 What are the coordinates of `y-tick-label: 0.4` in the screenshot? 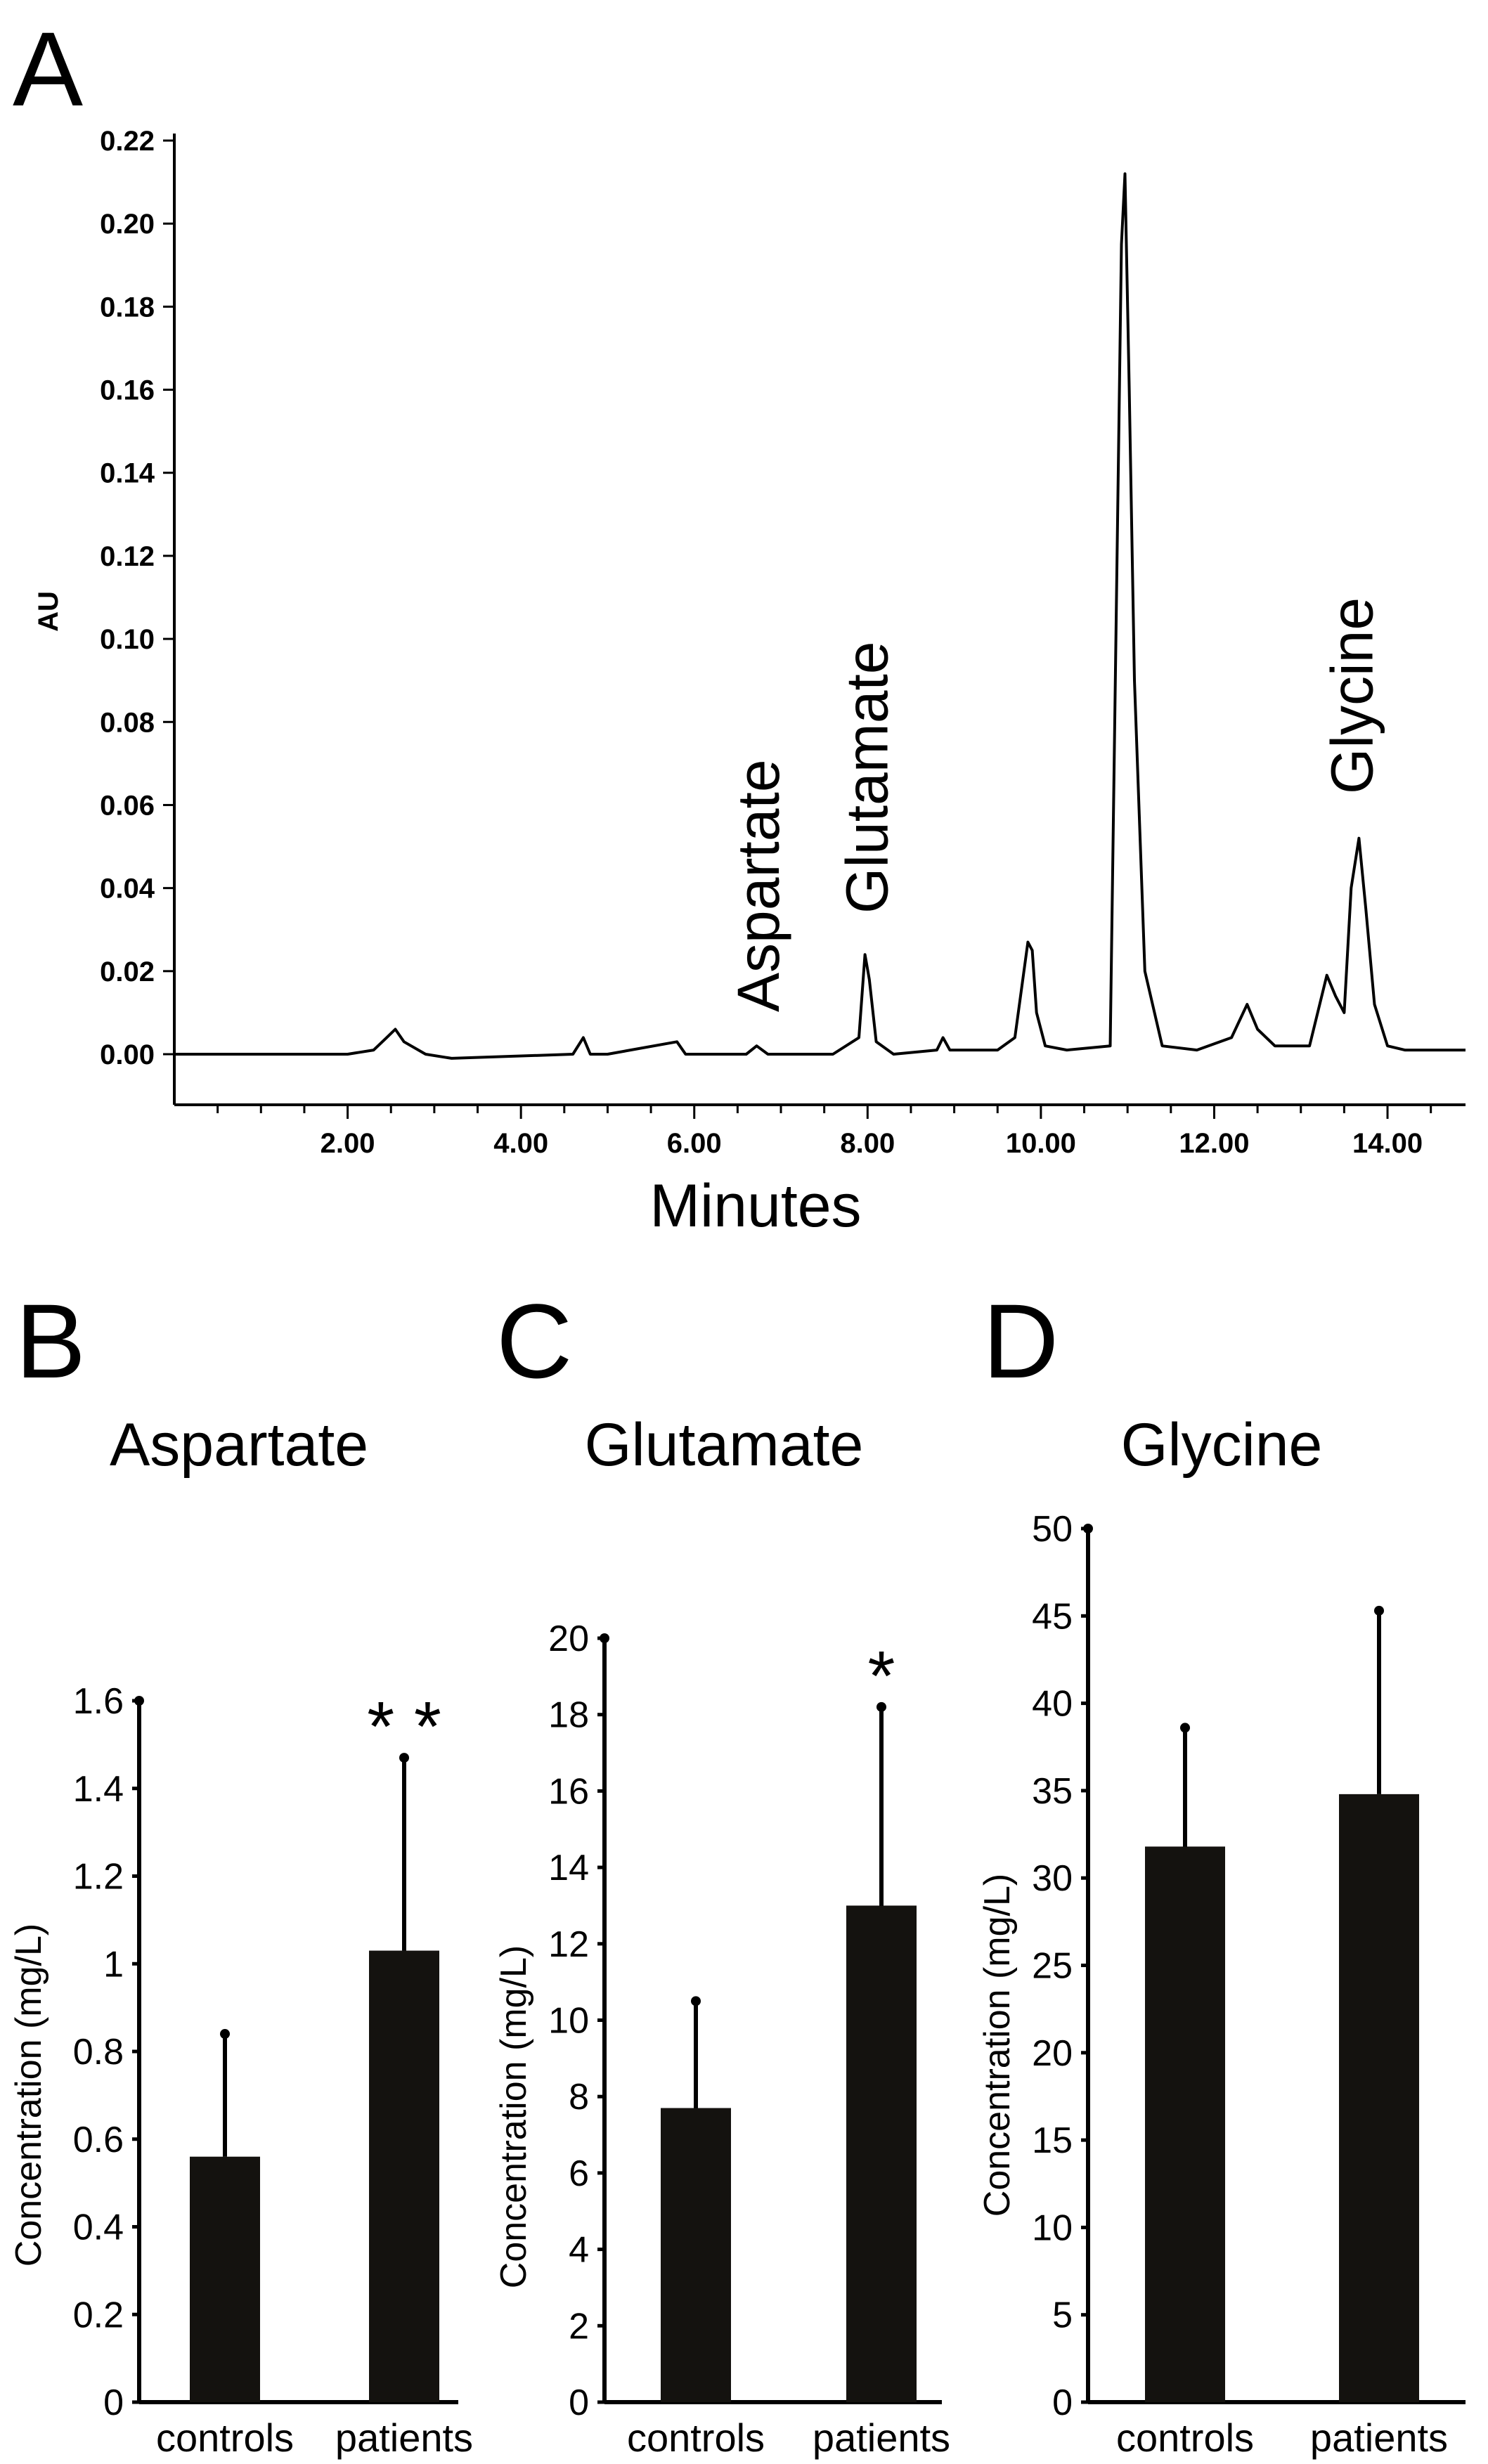 It's located at (98, 2228).